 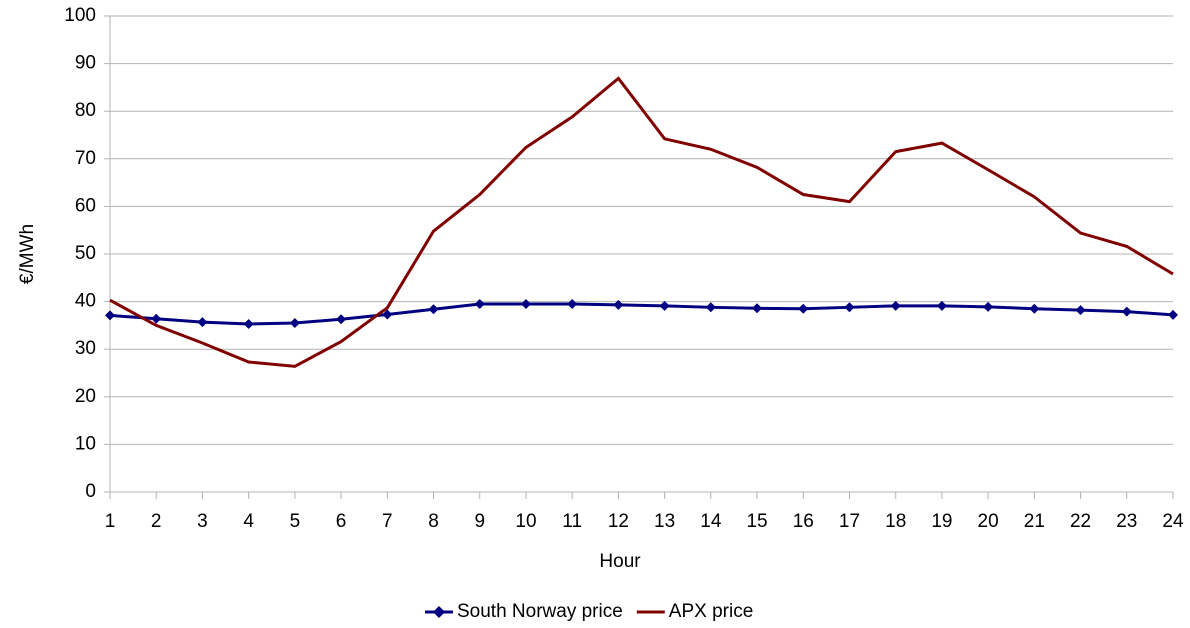 What do you see at coordinates (85, 158) in the screenshot?
I see `y-tick-label: 70` at bounding box center [85, 158].